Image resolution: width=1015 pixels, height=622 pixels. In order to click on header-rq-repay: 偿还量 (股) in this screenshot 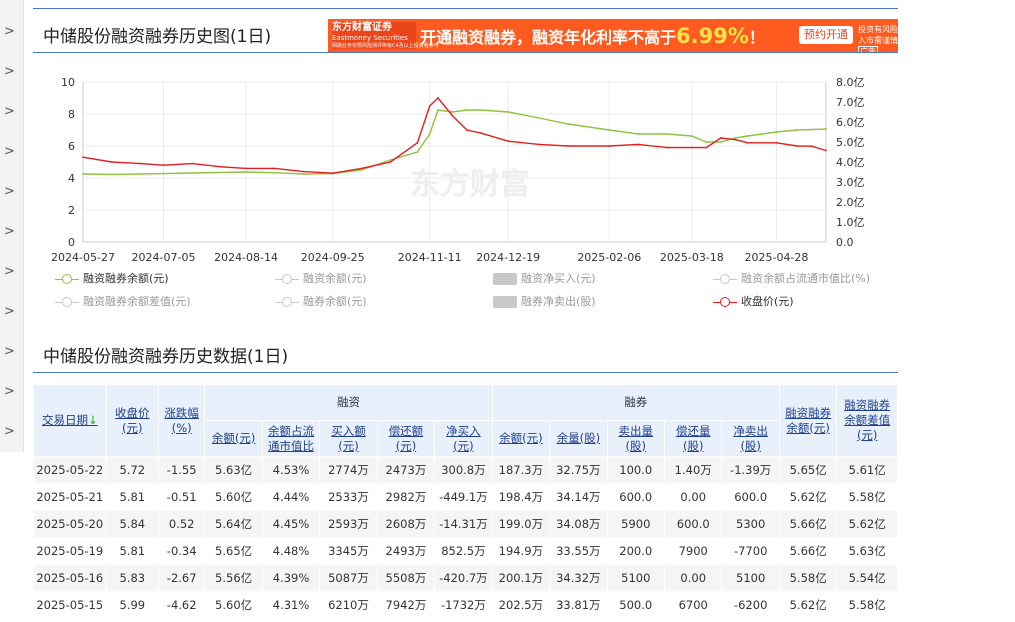, I will do `click(693, 438)`.